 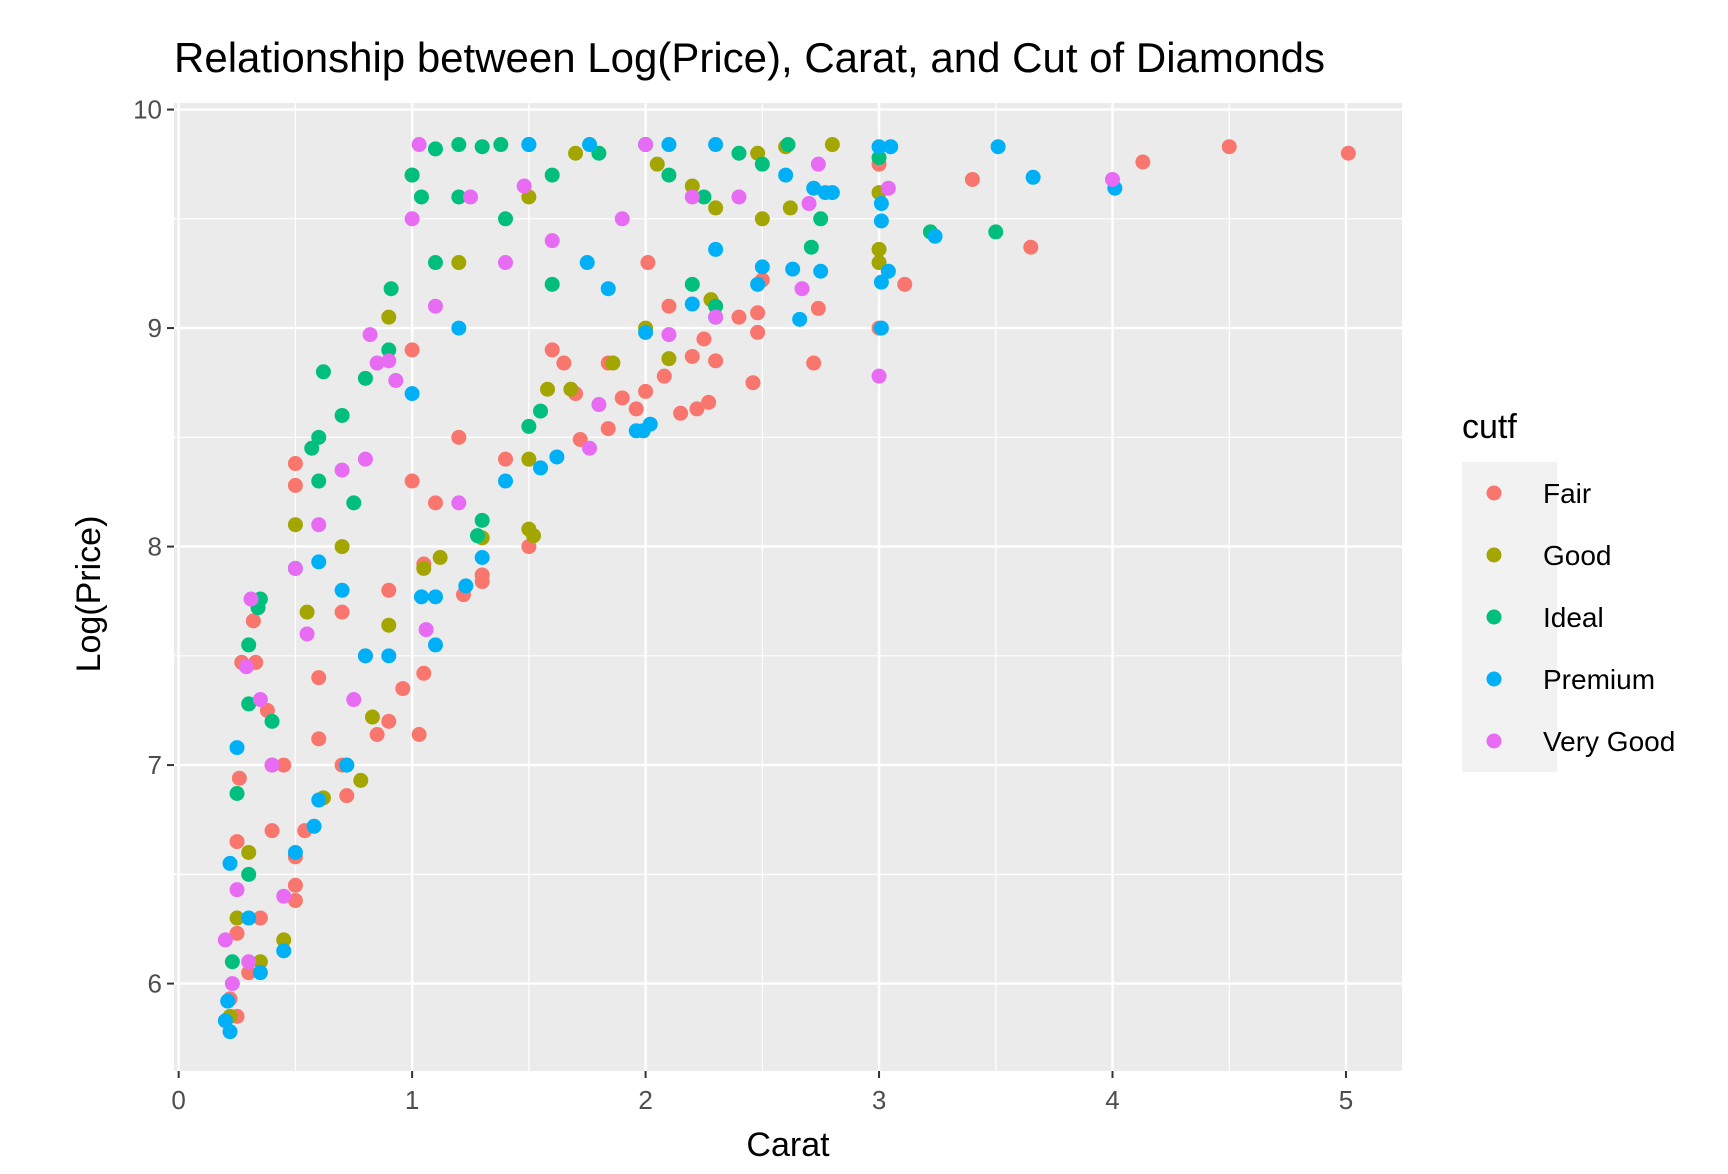 What do you see at coordinates (89, 594) in the screenshot?
I see `y-axis-title: Log(Price)` at bounding box center [89, 594].